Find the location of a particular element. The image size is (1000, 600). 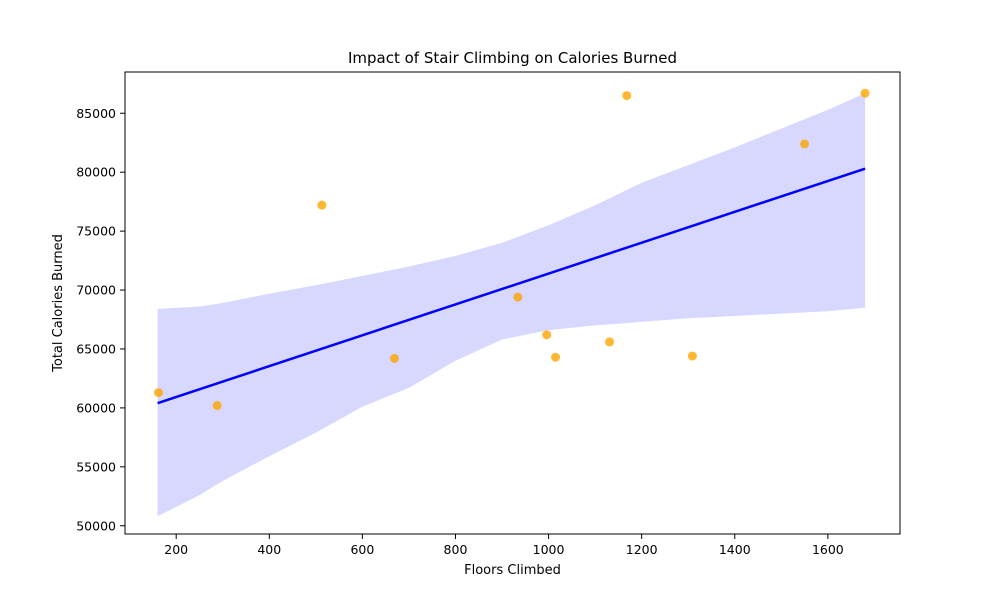

y-tick-label: 55000 is located at coordinates (96, 466).